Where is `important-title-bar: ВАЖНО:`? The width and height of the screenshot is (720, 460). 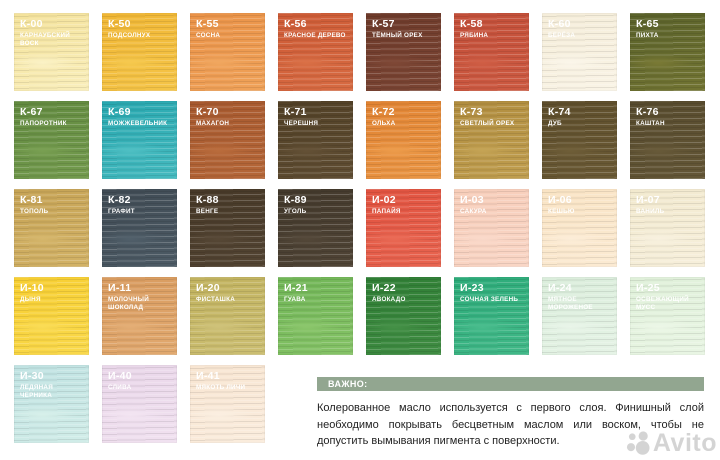 important-title-bar: ВАЖНО: is located at coordinates (510, 384).